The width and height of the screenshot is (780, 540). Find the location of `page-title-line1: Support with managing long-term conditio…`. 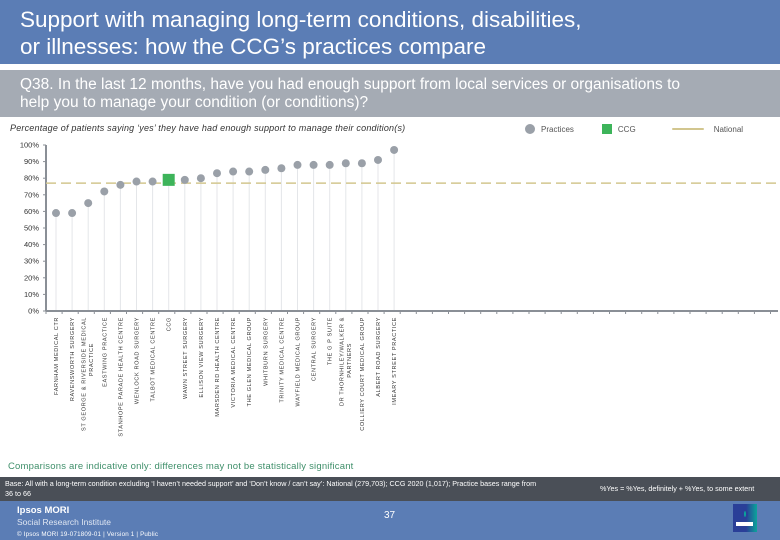

page-title-line1: Support with managing long-term conditio… is located at coordinates (301, 19).